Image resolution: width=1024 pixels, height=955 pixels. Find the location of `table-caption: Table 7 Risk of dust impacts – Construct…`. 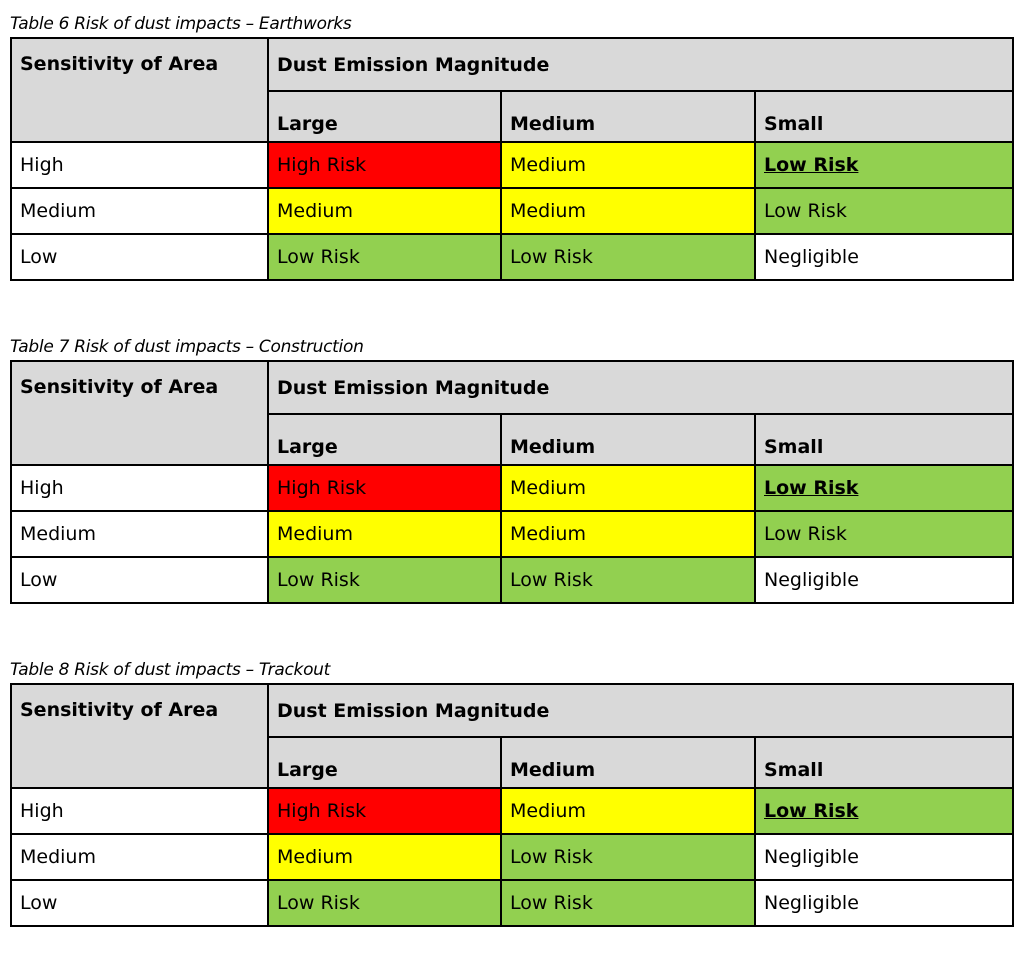

table-caption: Table 7 Risk of dust impacts – Construct… is located at coordinates (187, 347).